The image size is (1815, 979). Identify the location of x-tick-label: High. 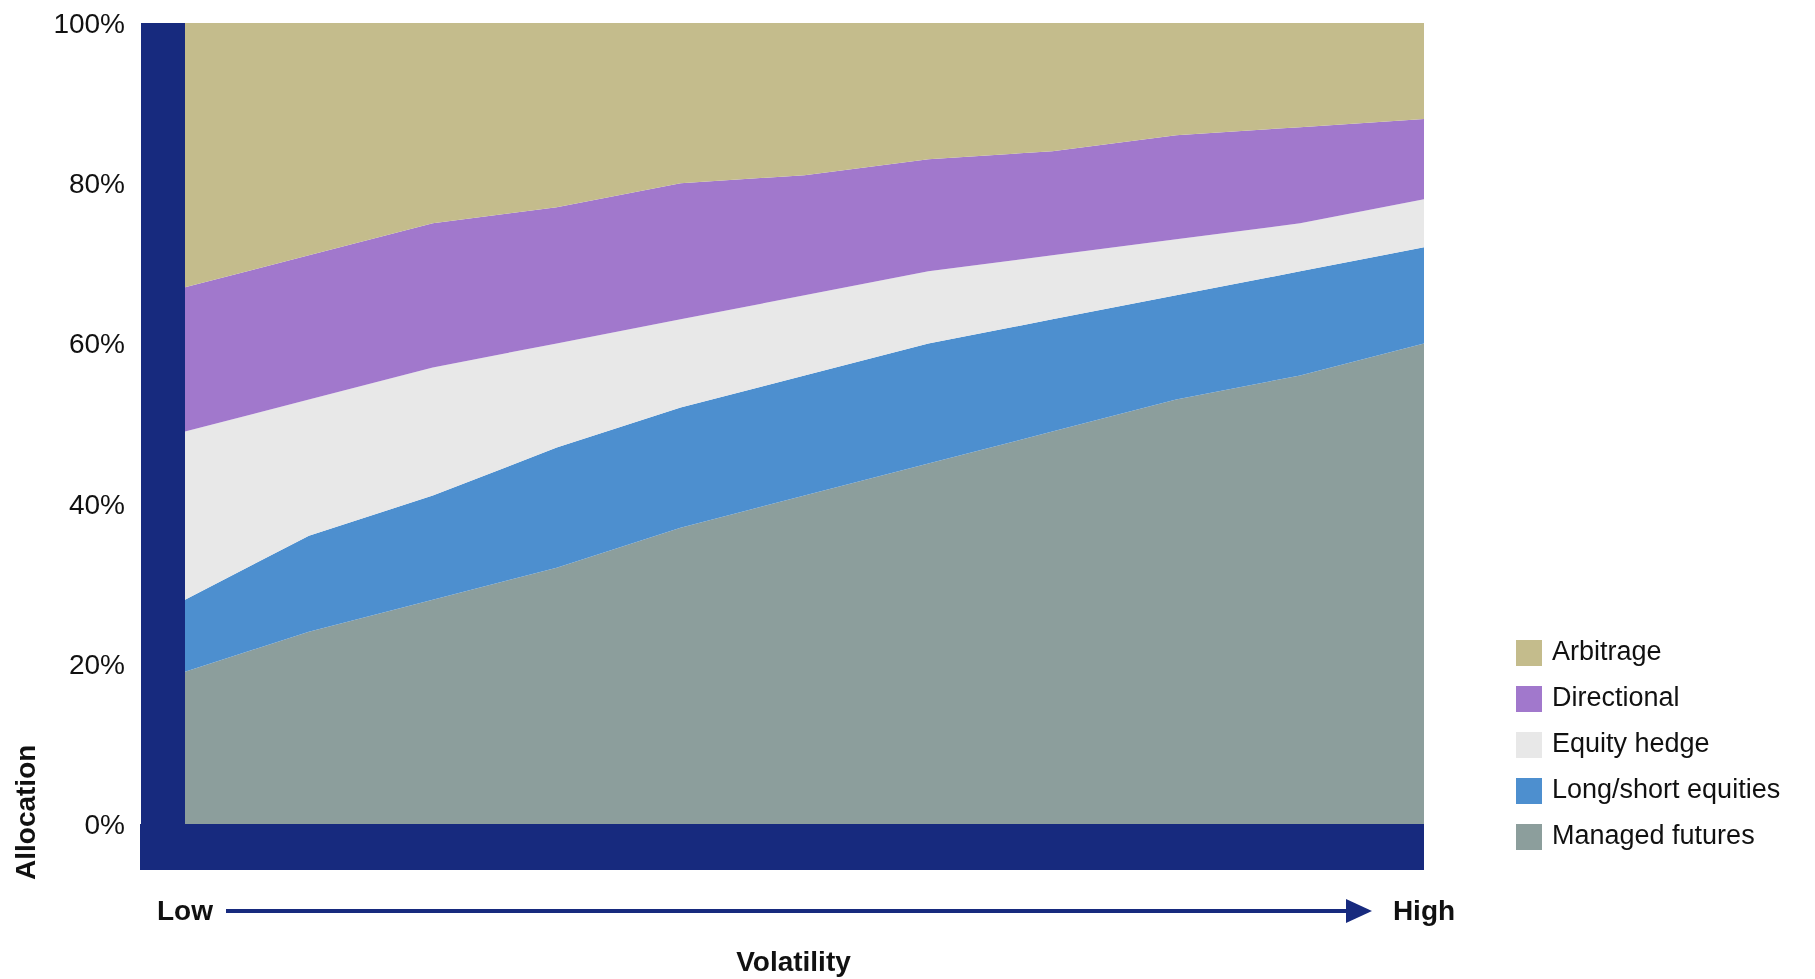
(1424, 910).